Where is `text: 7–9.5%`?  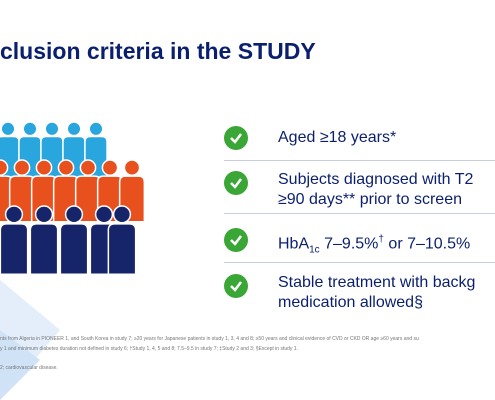
text: 7–9.5% is located at coordinates (349, 244).